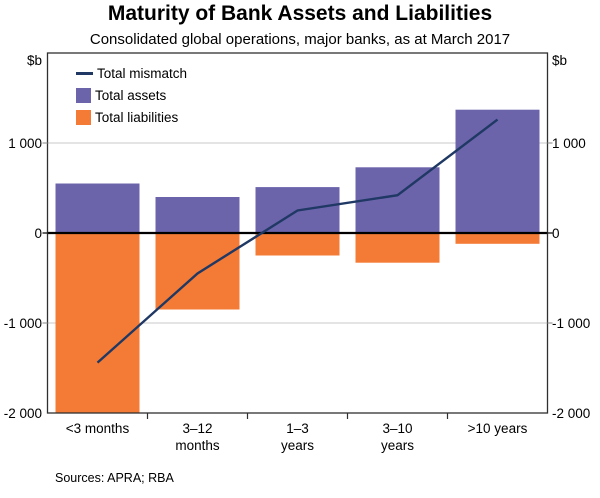 This screenshot has width=600, height=498. What do you see at coordinates (300, 13) in the screenshot?
I see `chart-title: Maturity of Bank Assets and Liabilities` at bounding box center [300, 13].